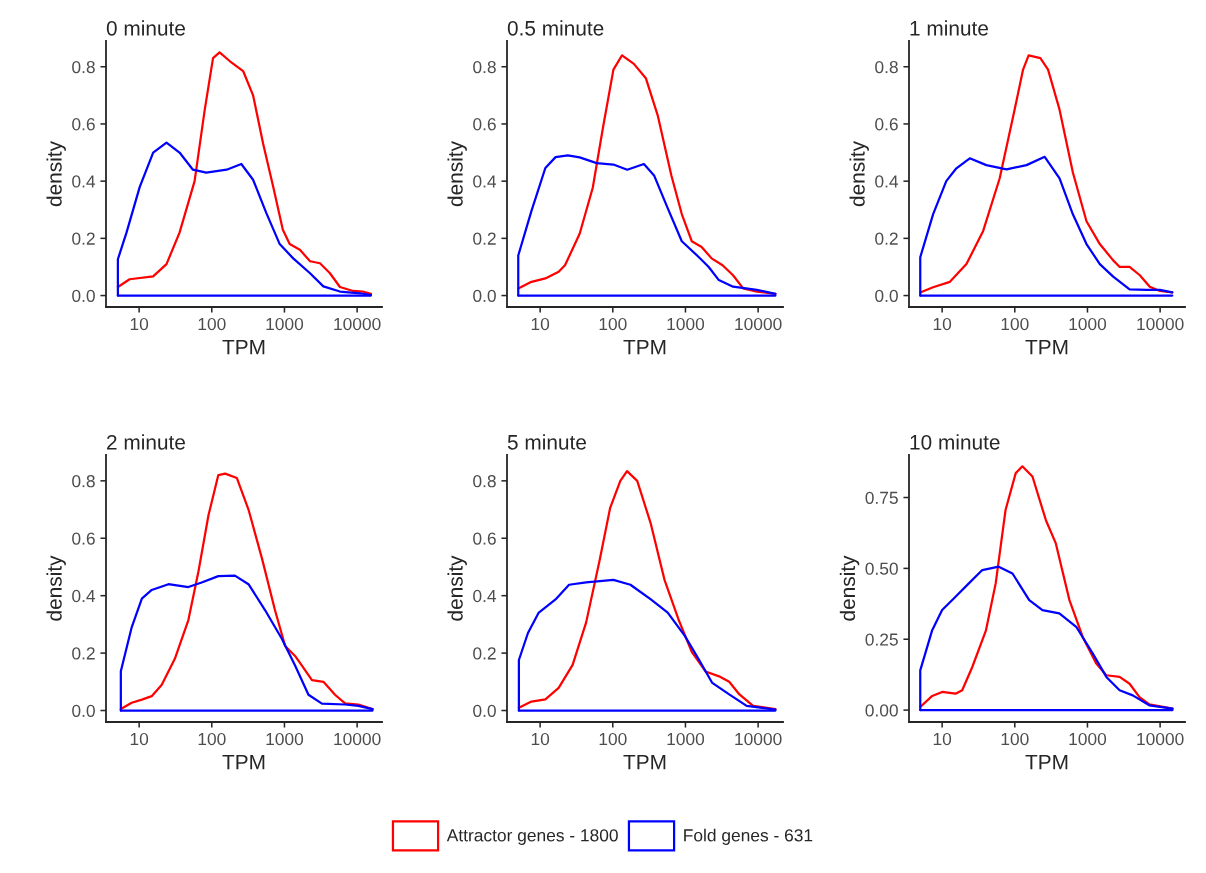 This screenshot has height=873, width=1206. What do you see at coordinates (949, 28) in the screenshot?
I see `chart-title: 1 minute` at bounding box center [949, 28].